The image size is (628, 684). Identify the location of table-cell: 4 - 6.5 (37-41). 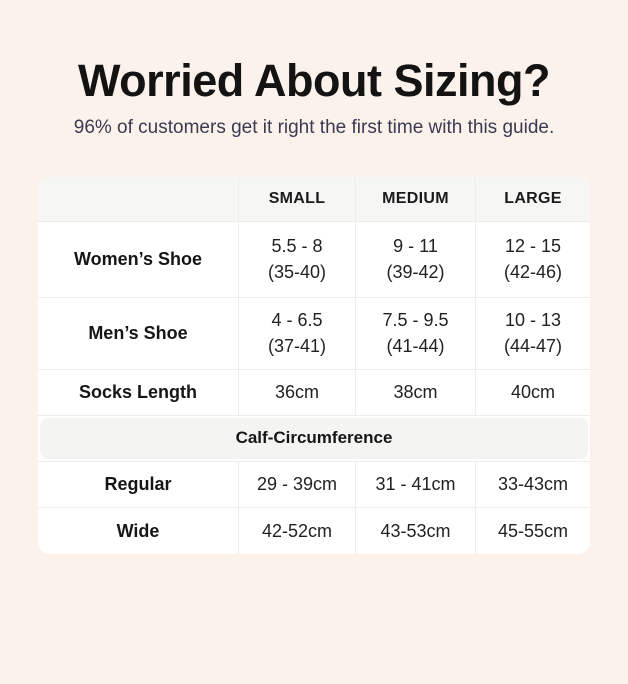
(296, 333).